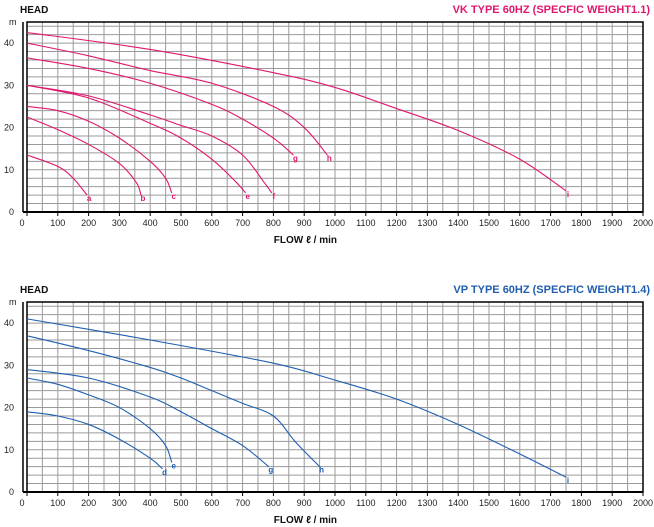 The height and width of the screenshot is (527, 654). Describe the element at coordinates (174, 196) in the screenshot. I see `curve-label-c: c` at that location.